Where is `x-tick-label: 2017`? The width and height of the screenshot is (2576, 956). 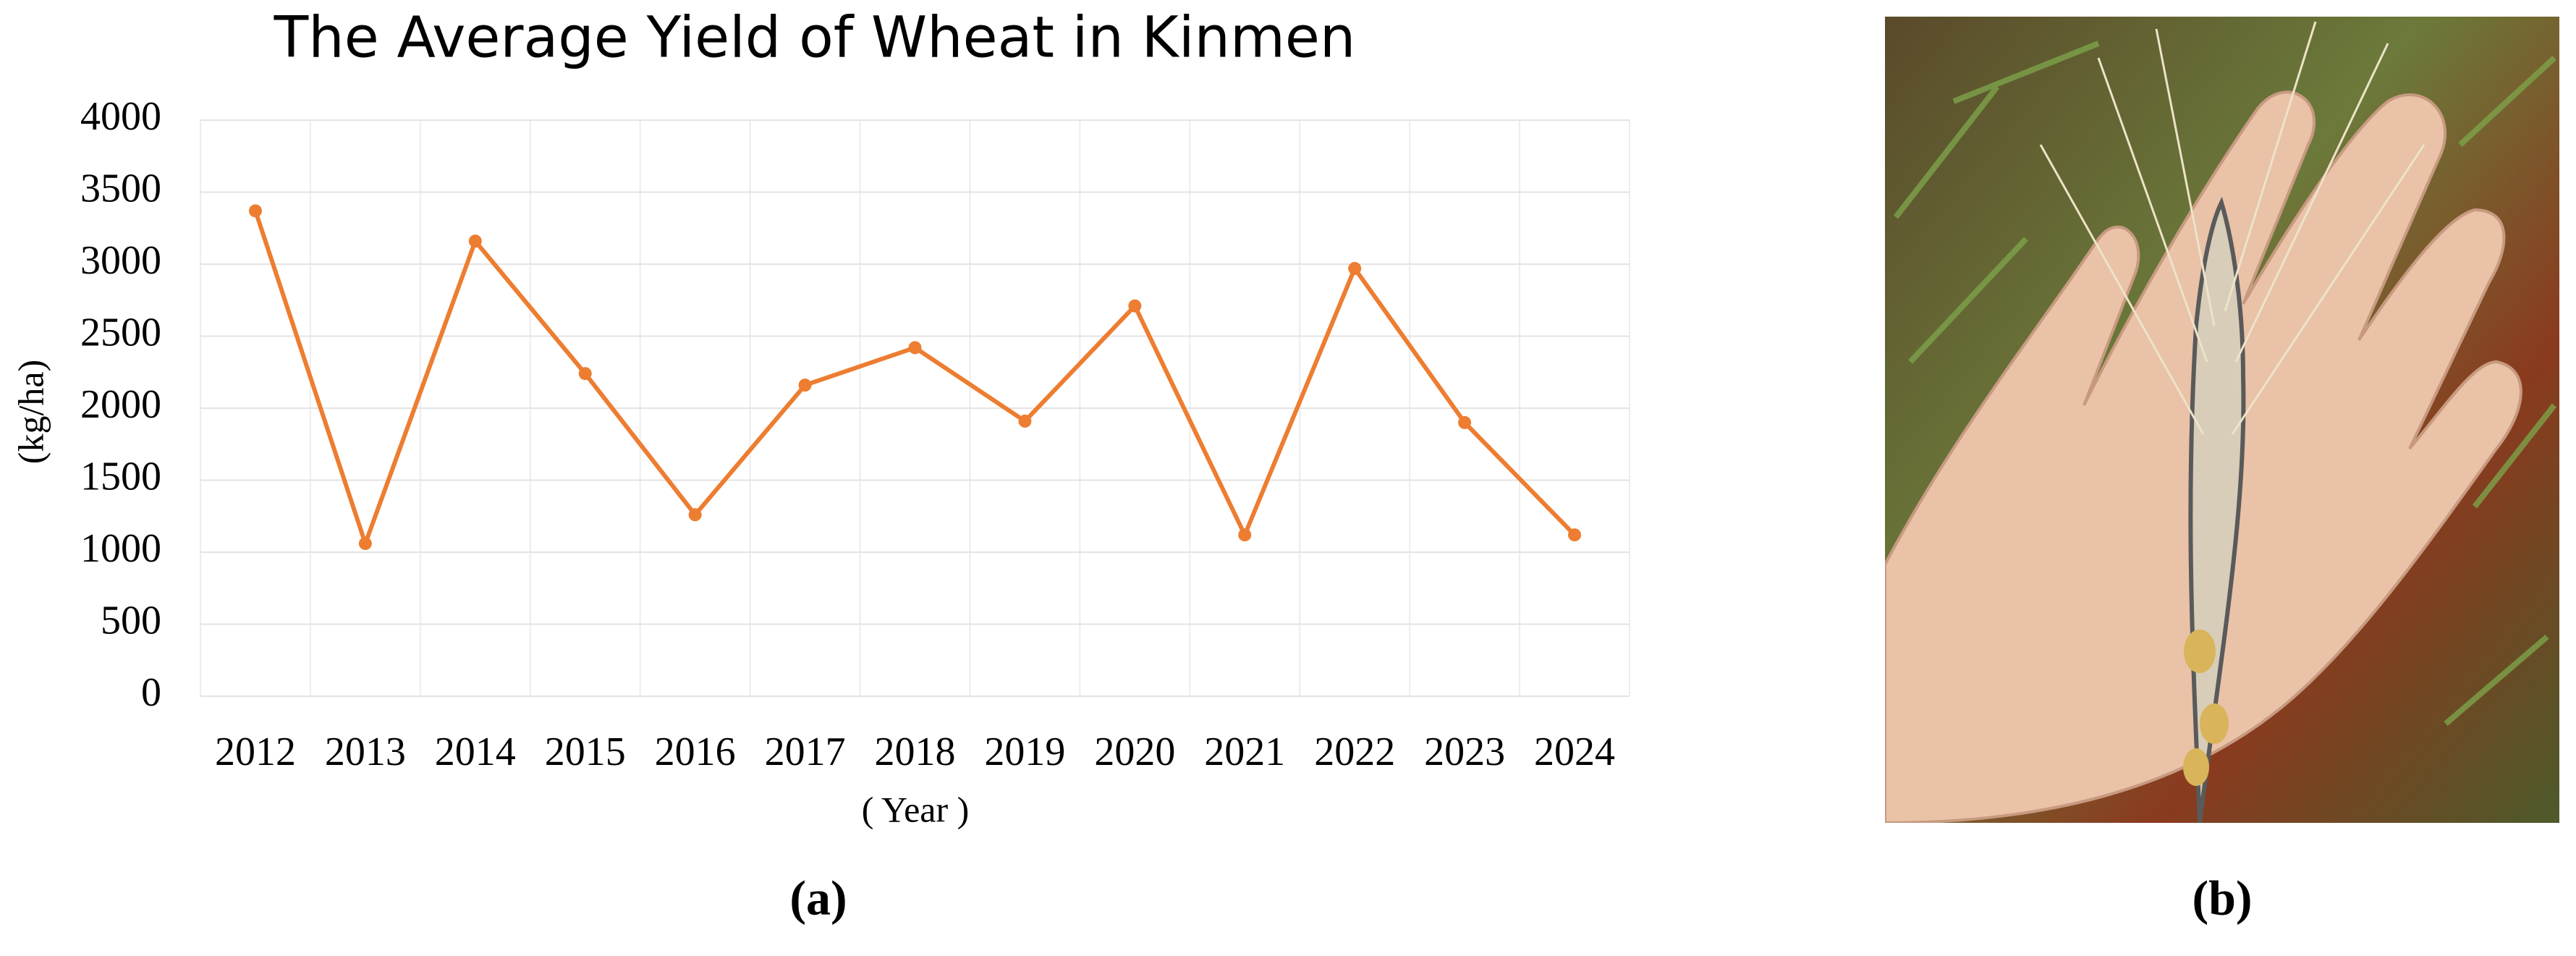
x-tick-label: 2017 is located at coordinates (805, 751).